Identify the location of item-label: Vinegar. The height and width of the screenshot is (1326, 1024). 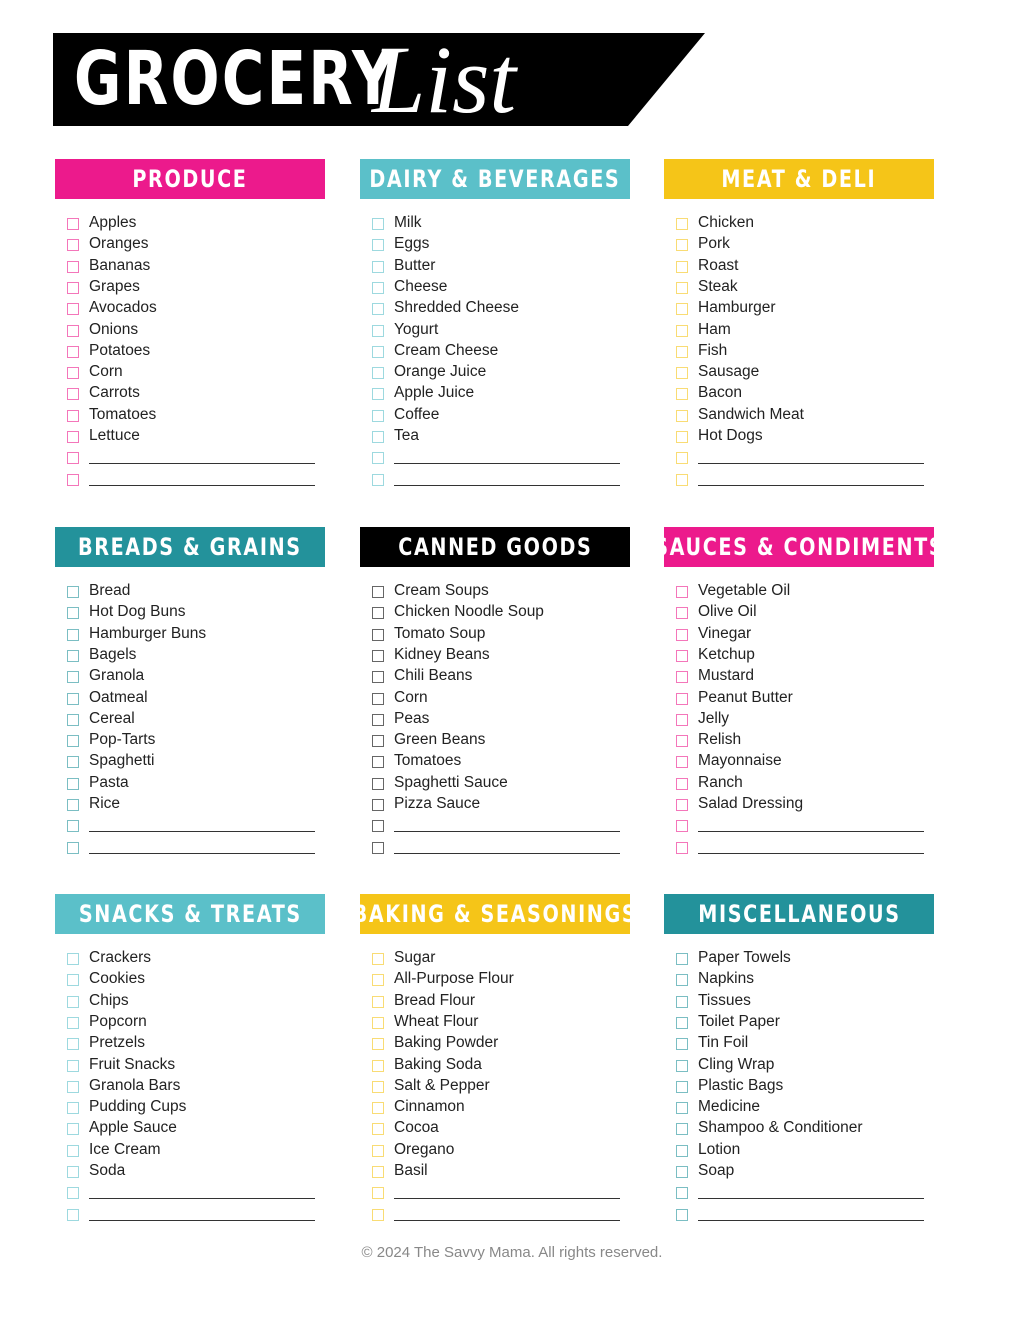
(725, 633).